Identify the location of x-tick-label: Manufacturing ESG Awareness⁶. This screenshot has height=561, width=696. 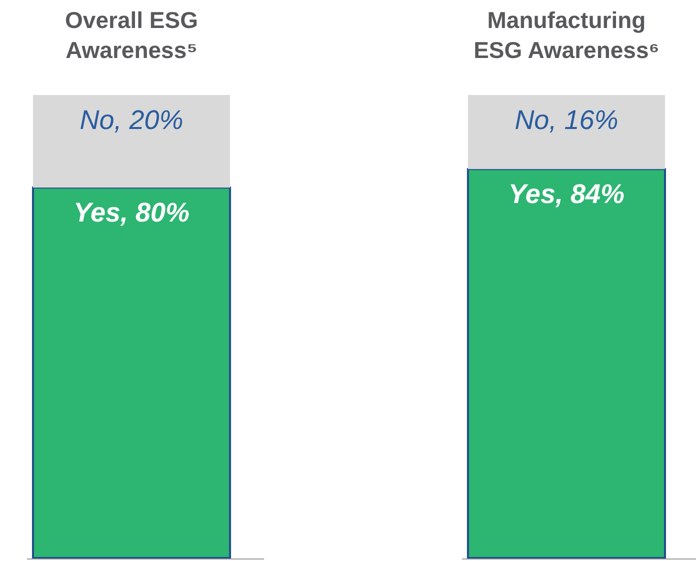
(567, 35).